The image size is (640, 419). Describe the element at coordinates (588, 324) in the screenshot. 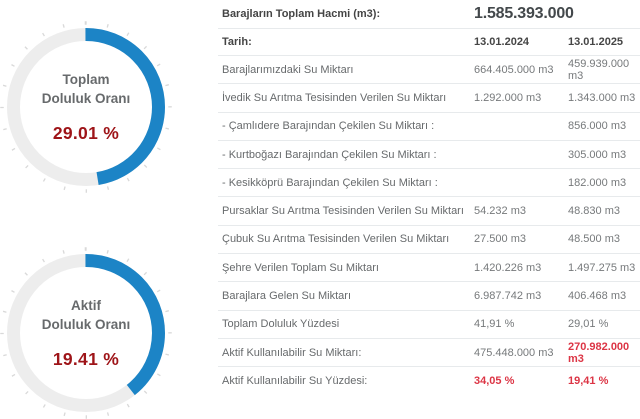

I see `value-2025: 29,01 %` at that location.